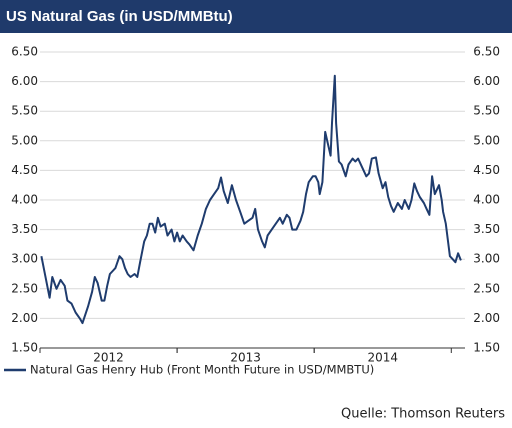 The width and height of the screenshot is (512, 428). Describe the element at coordinates (24, 200) in the screenshot. I see `y-tick-label: 4.00` at that location.